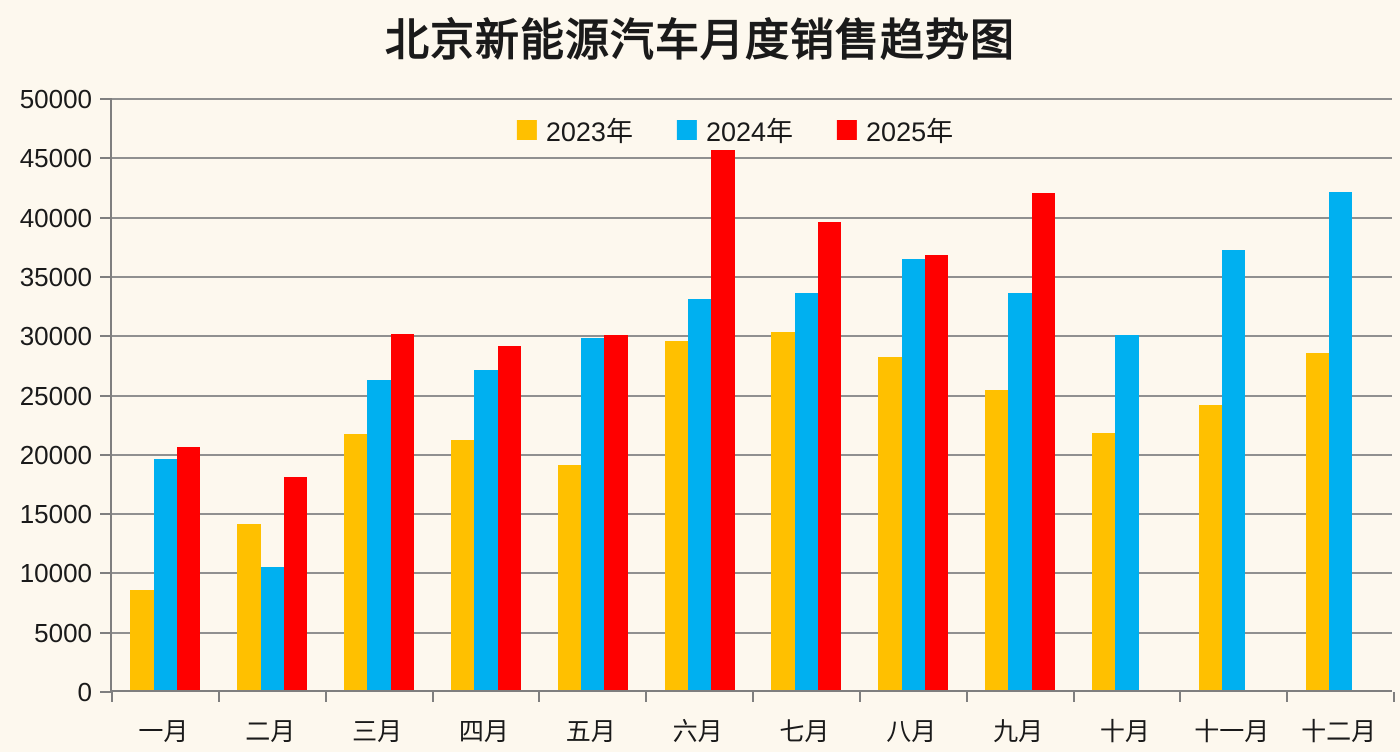 This screenshot has width=1400, height=752. Describe the element at coordinates (55, 454) in the screenshot. I see `y-tick-label: 20000` at that location.